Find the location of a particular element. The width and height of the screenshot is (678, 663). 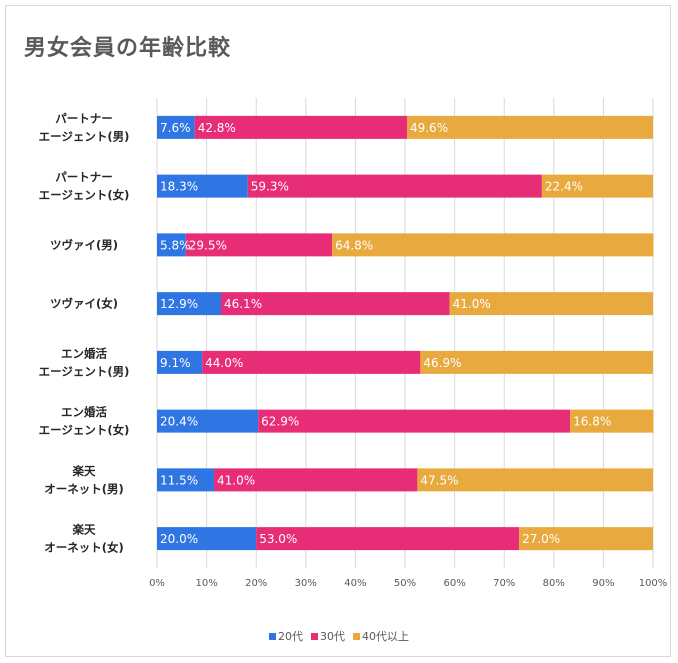

data-label: 11.5% is located at coordinates (179, 480).